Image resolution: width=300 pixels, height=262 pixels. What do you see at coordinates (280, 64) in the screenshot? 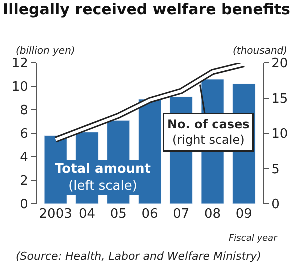
I see `y2-tick-label: 20` at bounding box center [280, 64].